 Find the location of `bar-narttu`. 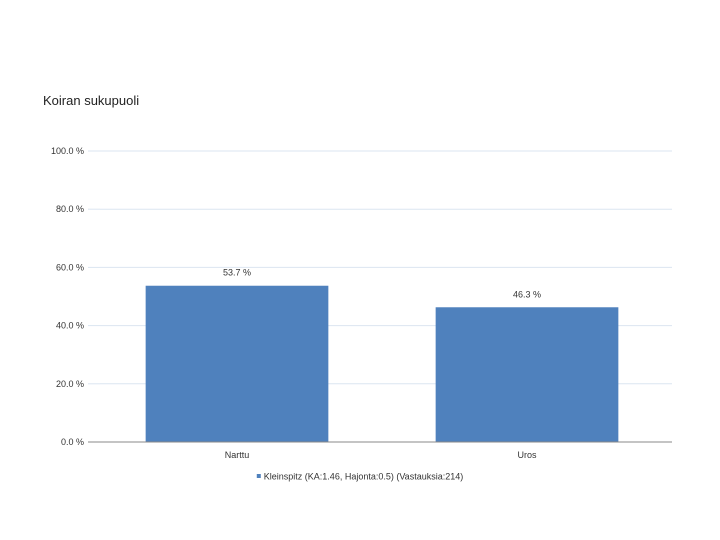

bar-narttu is located at coordinates (237, 363).